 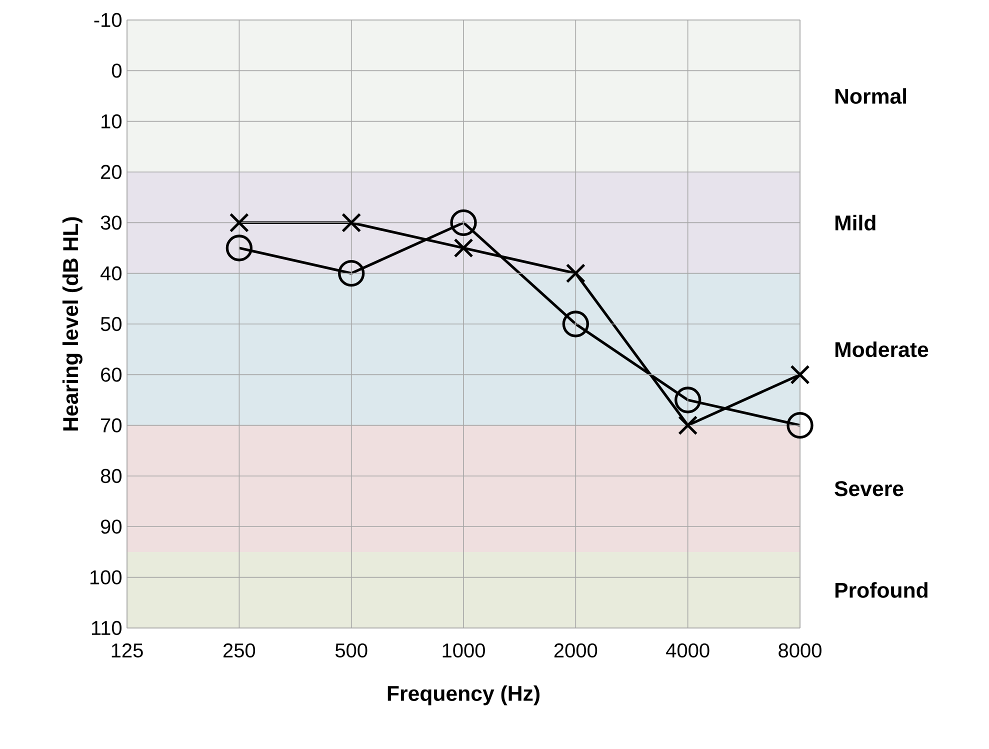 What do you see at coordinates (111, 425) in the screenshot?
I see `y-tick-label: 70` at bounding box center [111, 425].